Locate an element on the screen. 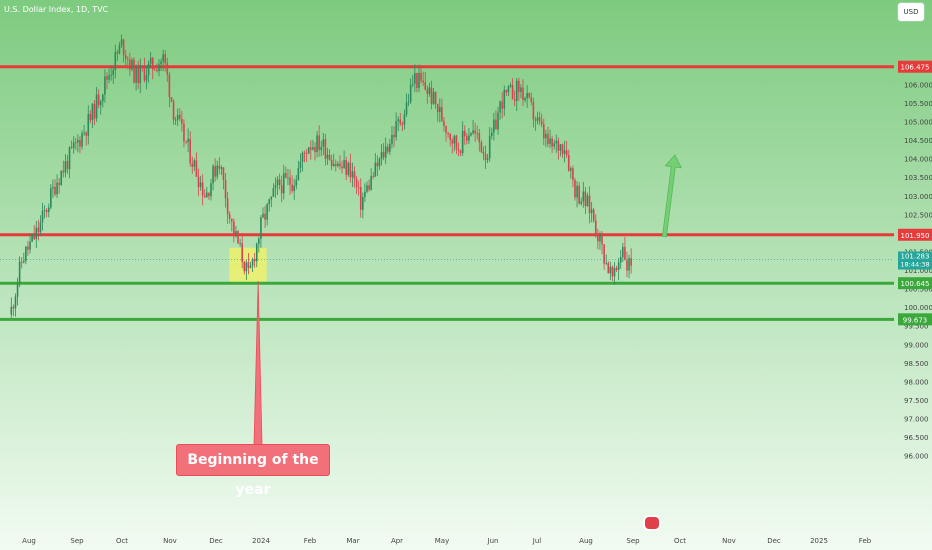 The width and height of the screenshot is (932, 550). economic-event-icon is located at coordinates (652, 523).